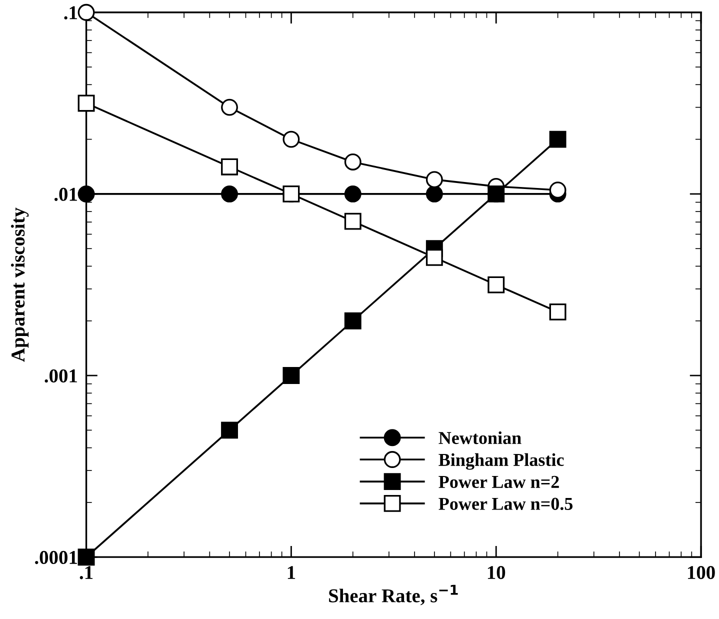  I want to click on x-tick-label: 10, so click(497, 573).